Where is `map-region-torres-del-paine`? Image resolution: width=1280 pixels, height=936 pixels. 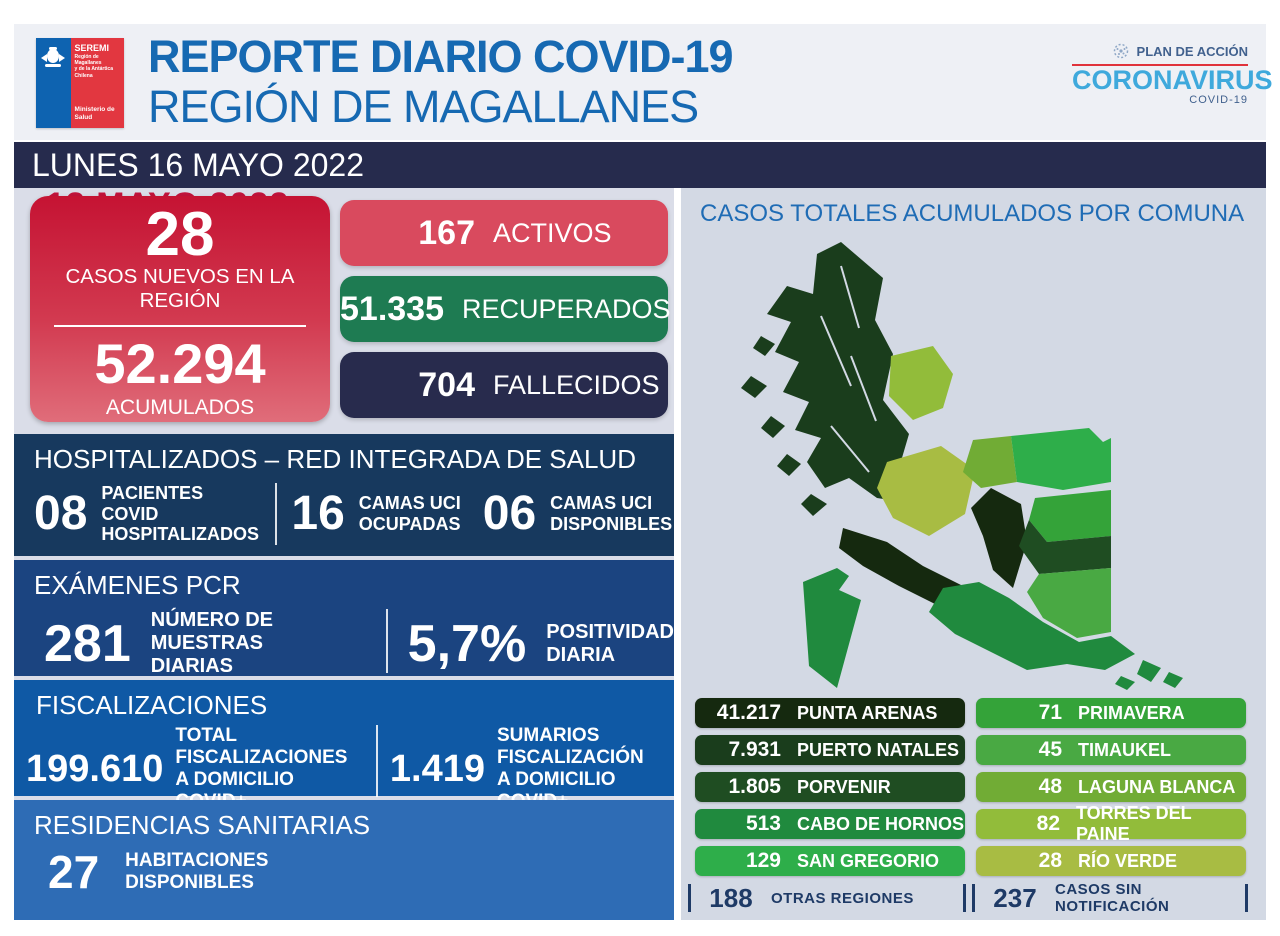
map-region-torres-del-paine is located at coordinates (921, 383).